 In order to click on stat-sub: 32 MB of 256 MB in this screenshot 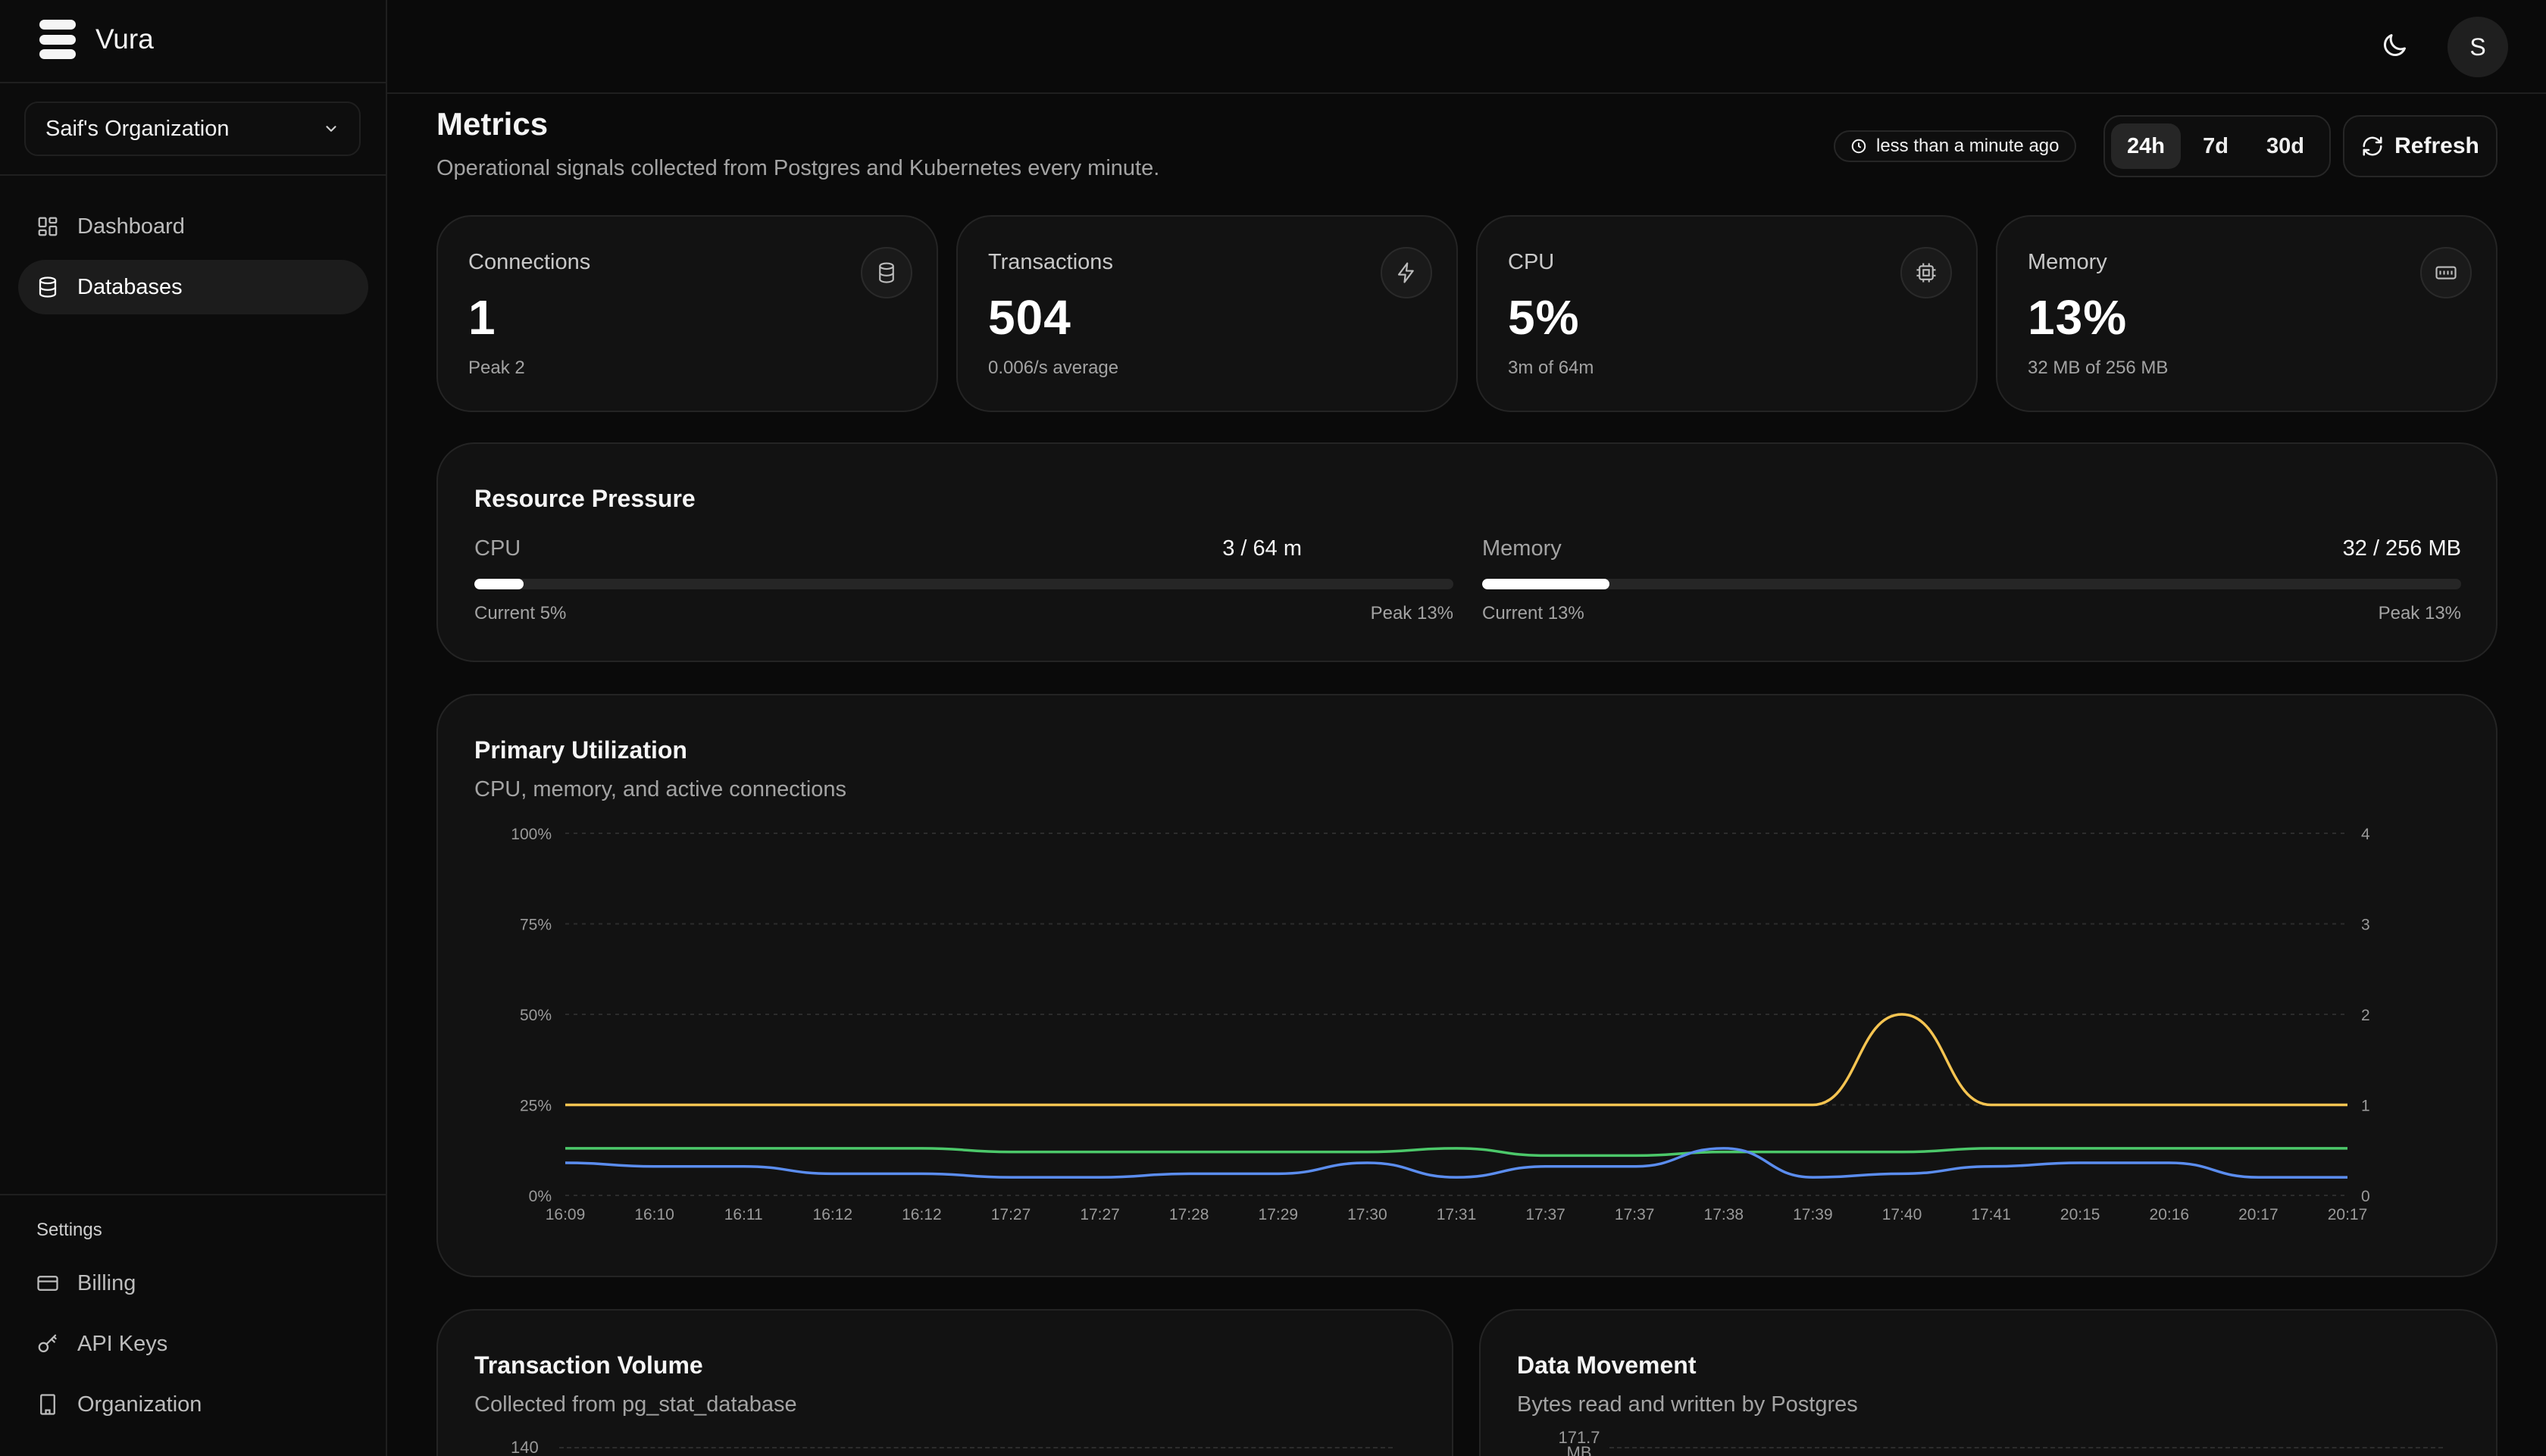, I will do `click(2098, 368)`.